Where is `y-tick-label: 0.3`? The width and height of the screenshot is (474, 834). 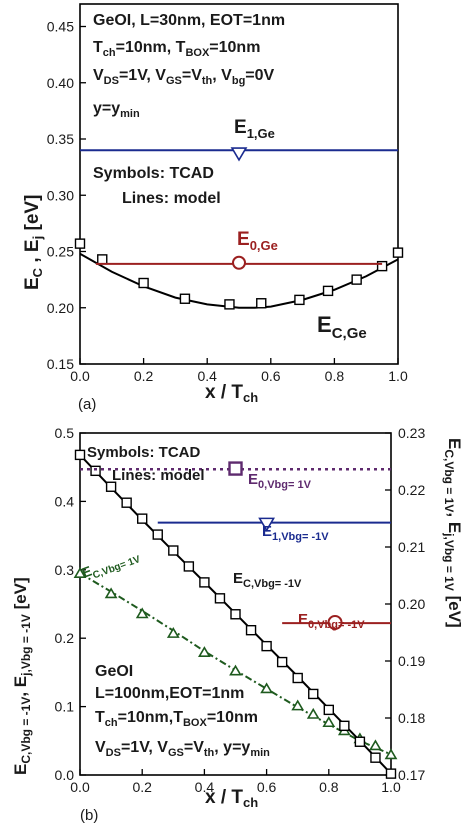 y-tick-label: 0.3 is located at coordinates (65, 570).